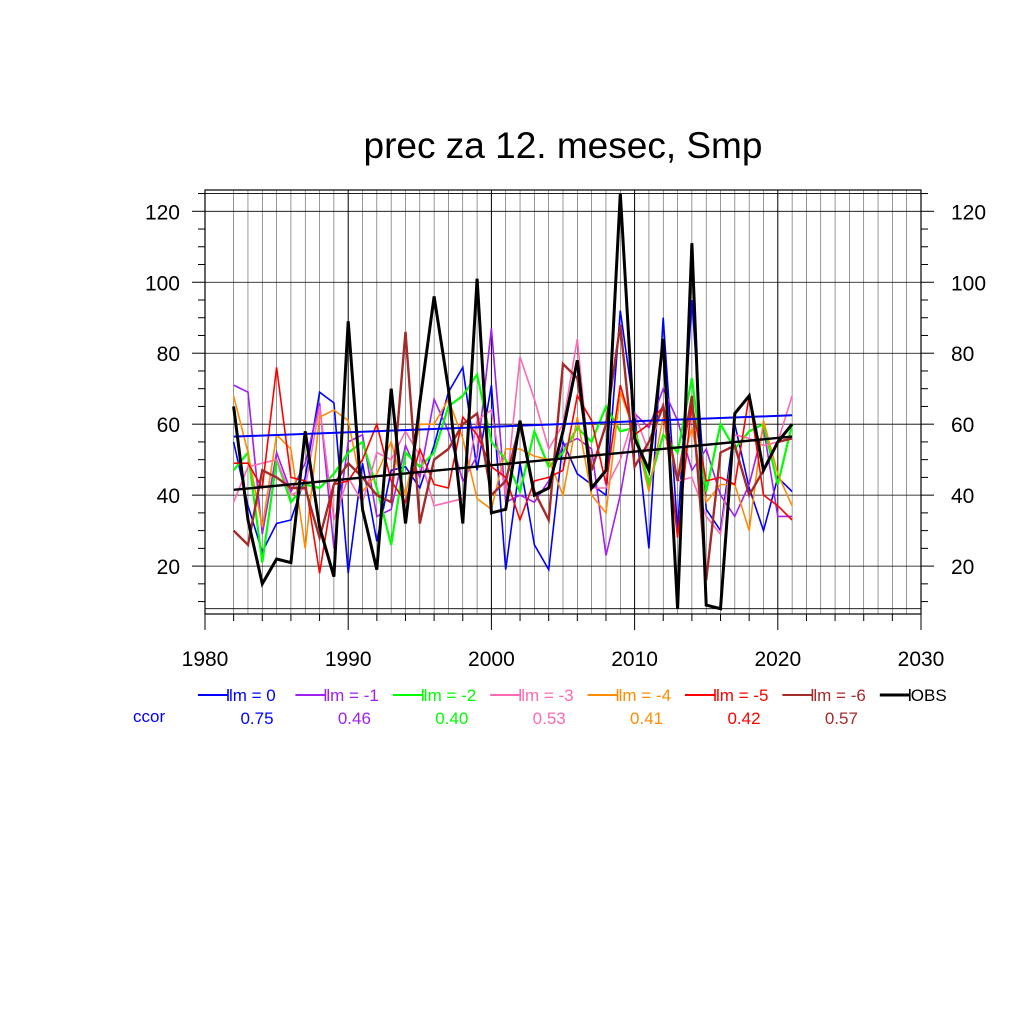  I want to click on ccor-value-2: 0.40, so click(451, 718).